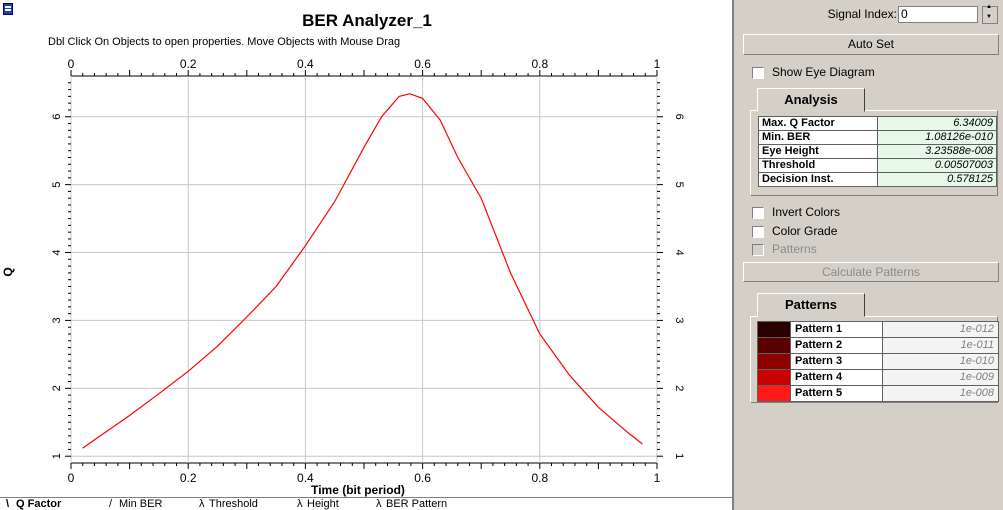 This screenshot has height=510, width=1003. Describe the element at coordinates (836, 393) in the screenshot. I see `pattern-name: Pattern 5` at that location.